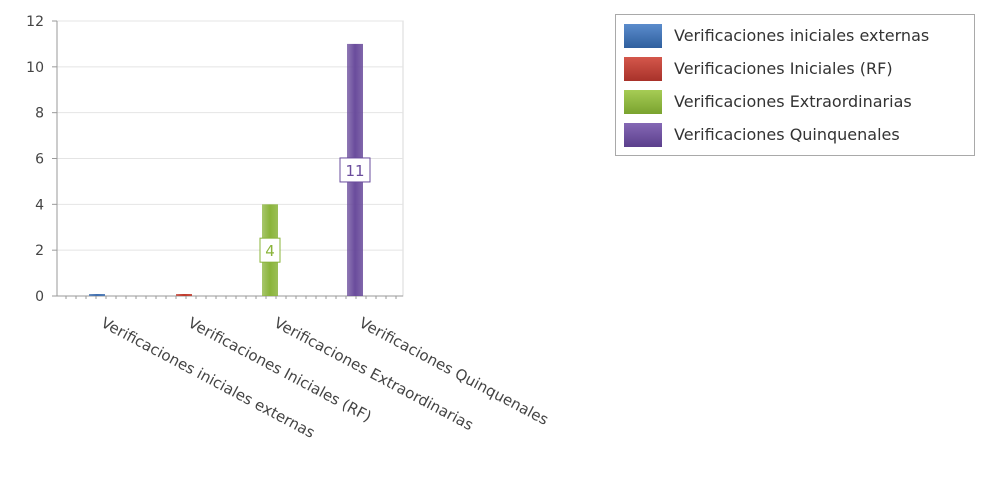 This screenshot has width=982, height=478. I want to click on legend-item: Verificaciones Extraordinarias, so click(799, 101).